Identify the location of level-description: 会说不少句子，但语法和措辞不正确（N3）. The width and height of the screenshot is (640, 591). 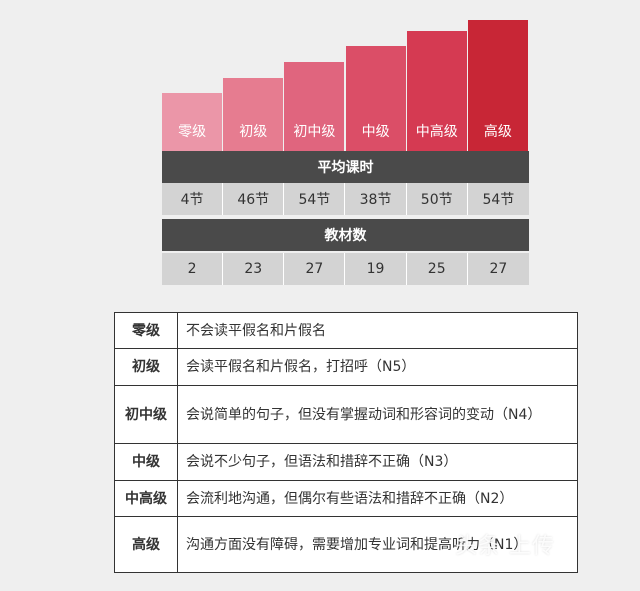
(377, 462).